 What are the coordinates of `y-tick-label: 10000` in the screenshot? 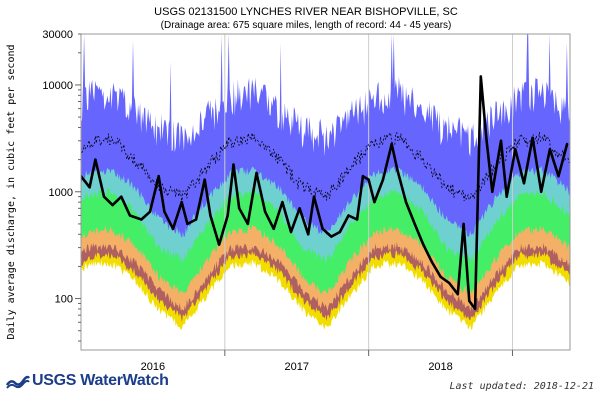 It's located at (57, 86).